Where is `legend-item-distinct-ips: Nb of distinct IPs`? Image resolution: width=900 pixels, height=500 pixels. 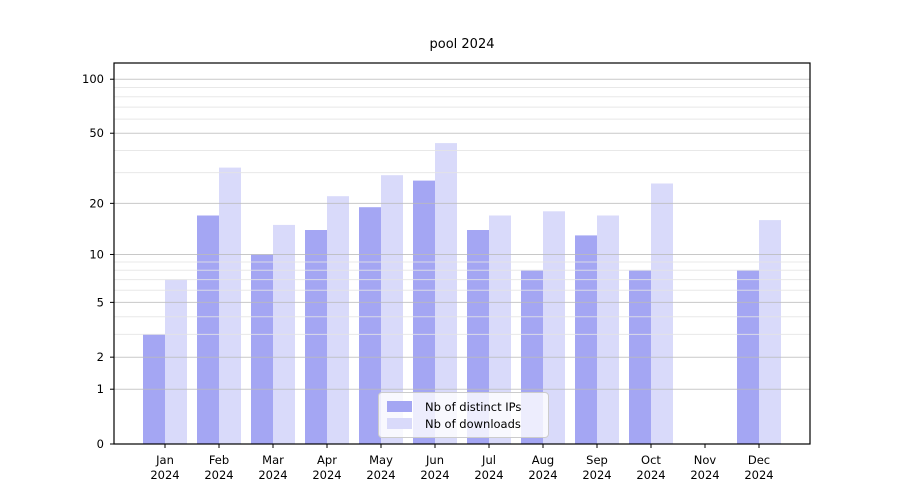
legend-item-distinct-ips: Nb of distinct IPs is located at coordinates (463, 406).